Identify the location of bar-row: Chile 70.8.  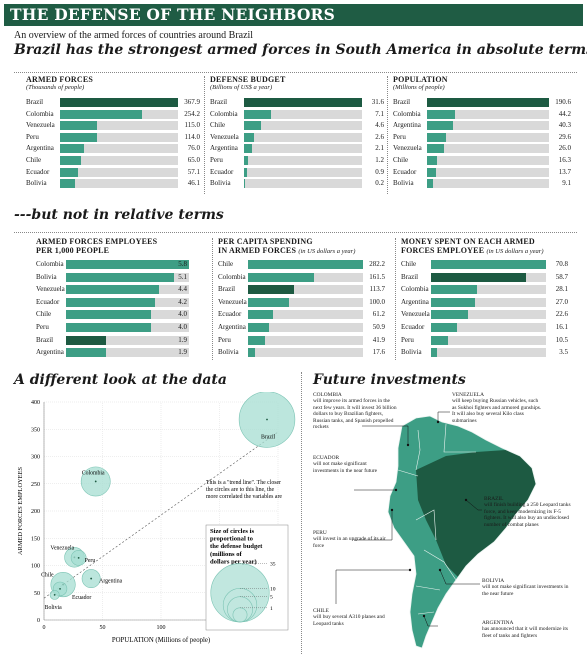
(489, 264).